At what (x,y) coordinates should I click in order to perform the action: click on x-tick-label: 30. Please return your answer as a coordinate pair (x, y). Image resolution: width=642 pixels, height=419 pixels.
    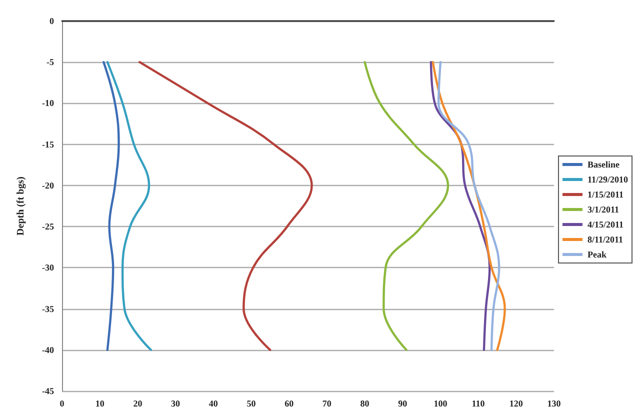
    Looking at the image, I should click on (176, 403).